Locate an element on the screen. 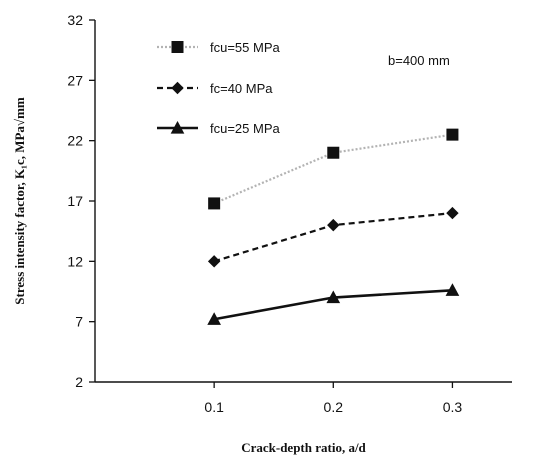 The image size is (542, 465). y-axis-title: Stress intensity factor, K₁c, MPa√mm is located at coordinates (19, 201).